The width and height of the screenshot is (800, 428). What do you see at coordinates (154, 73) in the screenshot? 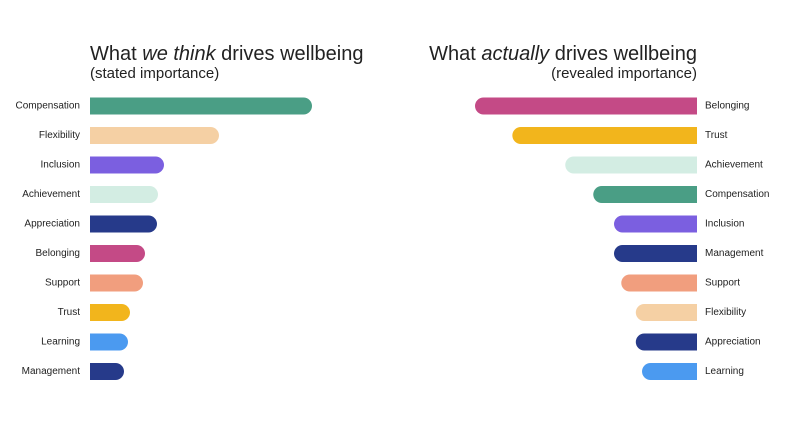
I see `chart-subtitle: (stated importance)` at bounding box center [154, 73].